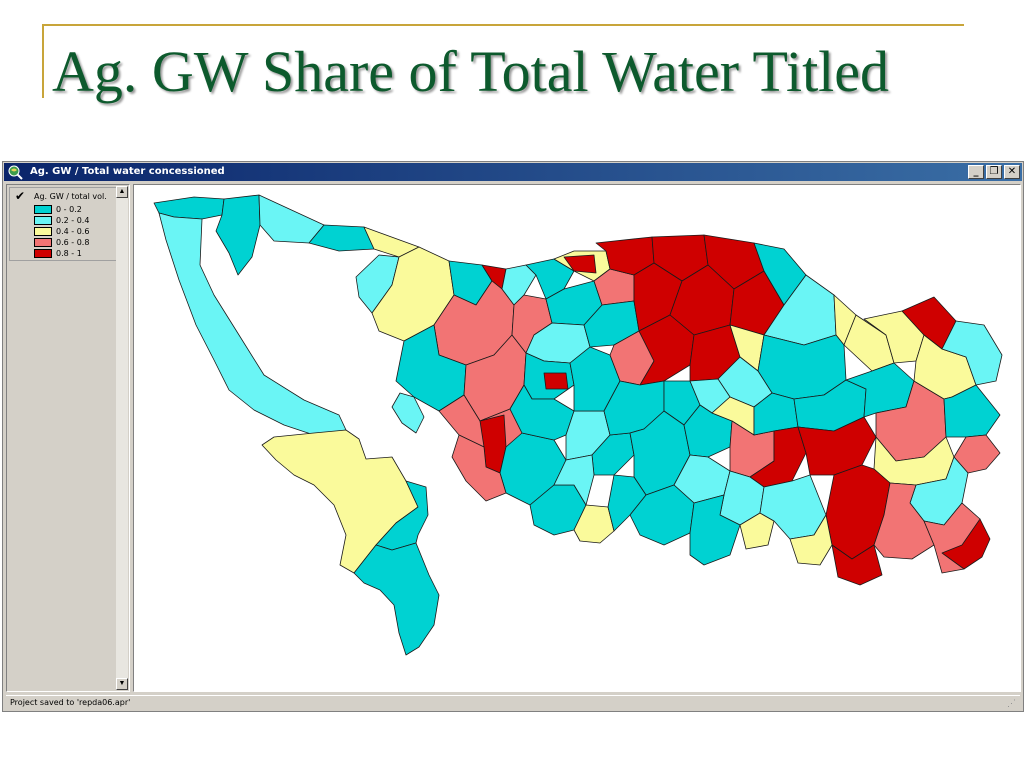 This screenshot has width=1024, height=768. What do you see at coordinates (73, 220) in the screenshot?
I see `legend-class-label: 0.2 - 0.4` at bounding box center [73, 220].